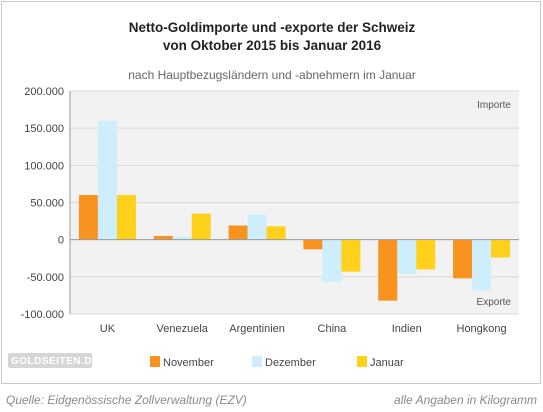 The height and width of the screenshot is (412, 543). I want to click on imports-region-label: Importe, so click(494, 105).